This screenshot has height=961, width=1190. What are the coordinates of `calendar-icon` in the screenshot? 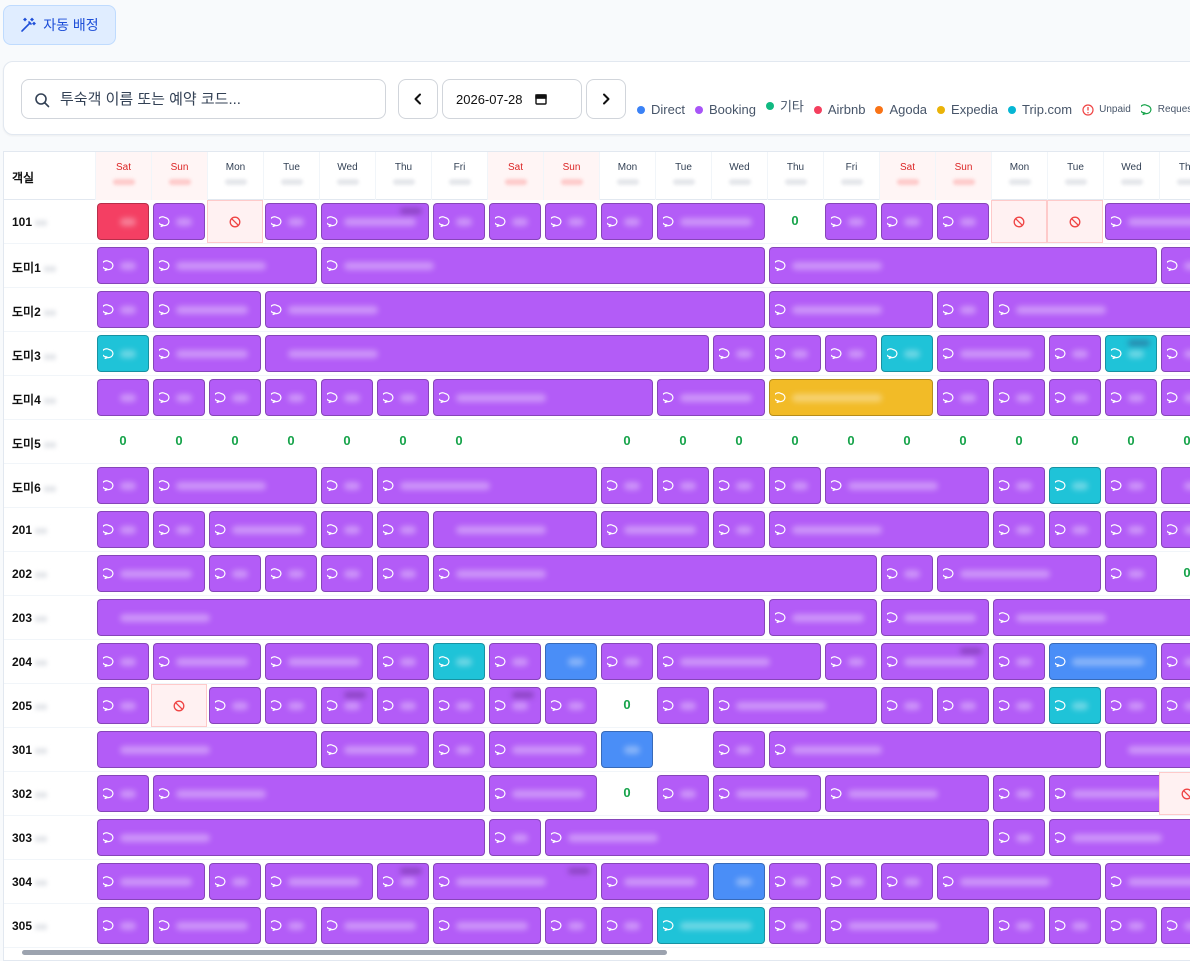 It's located at (541, 99).